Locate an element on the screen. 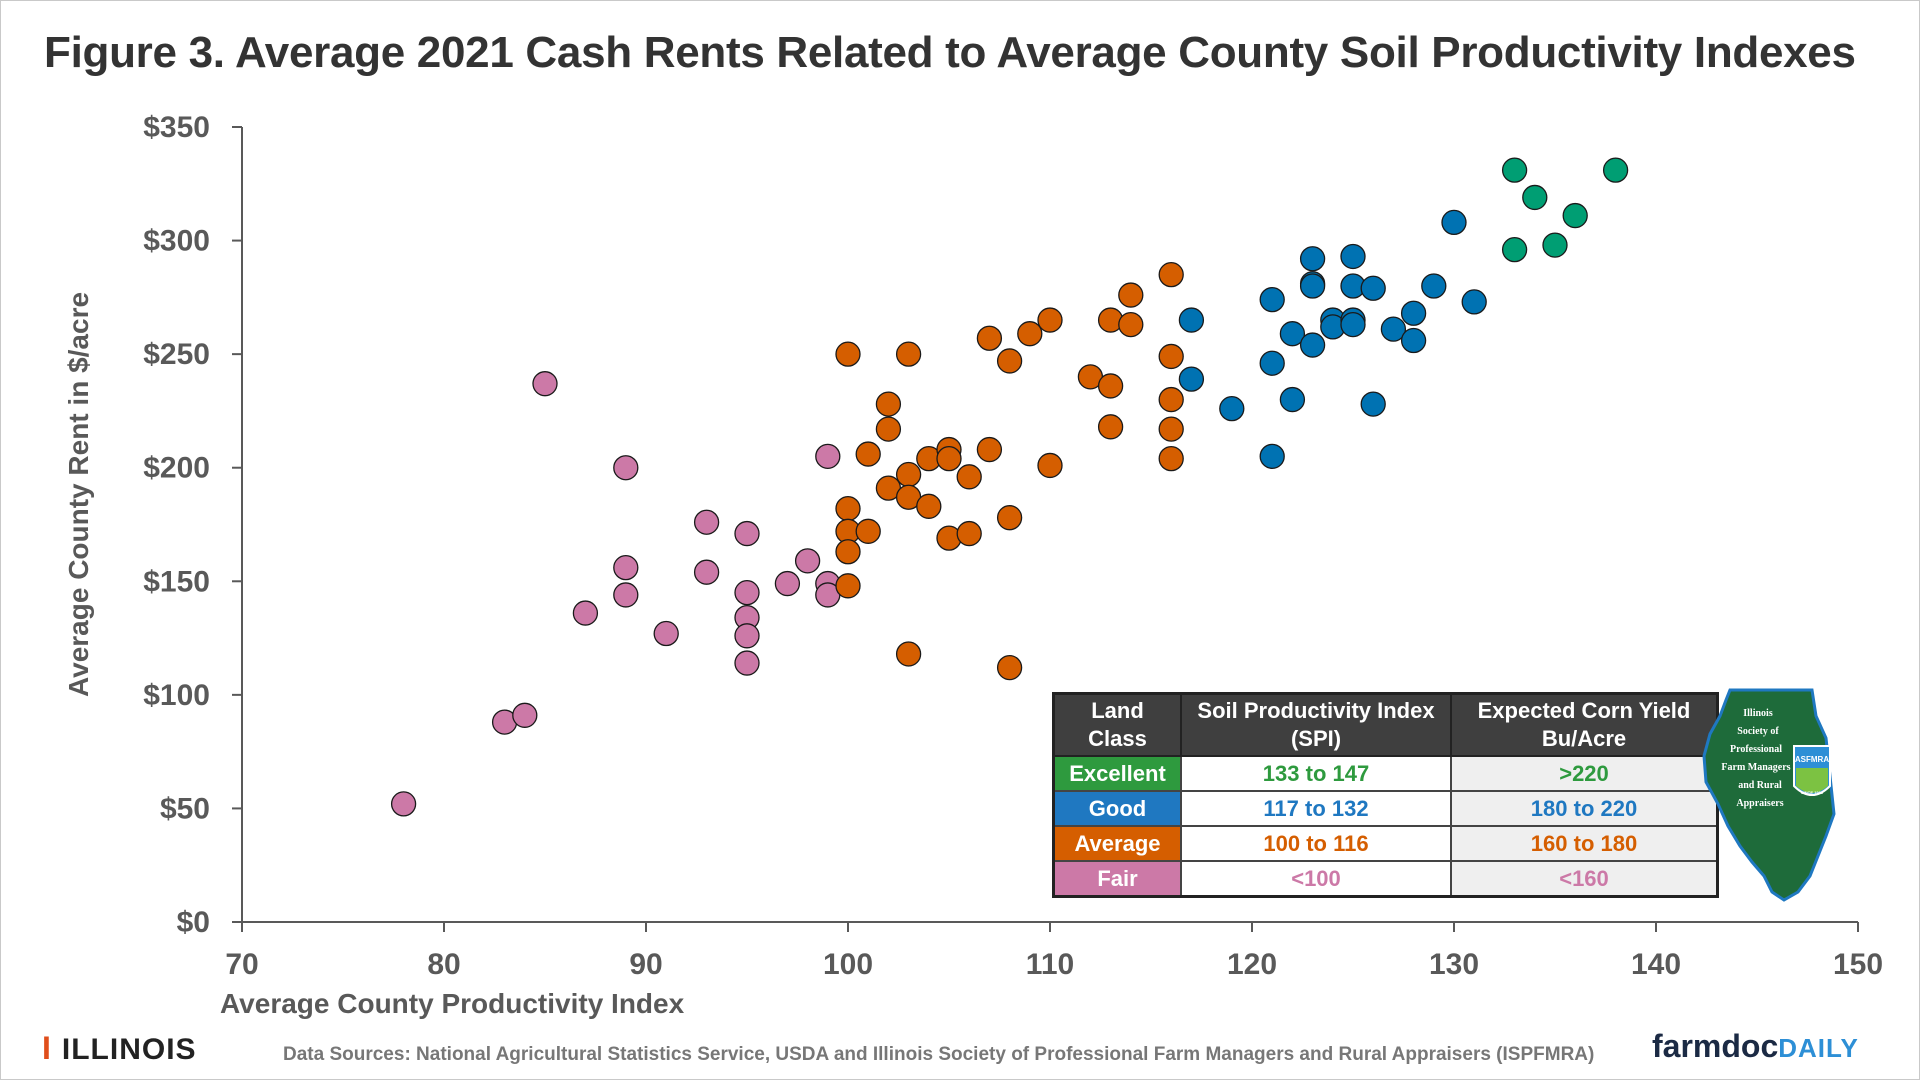  y-tick-label: $250 is located at coordinates (176, 354).